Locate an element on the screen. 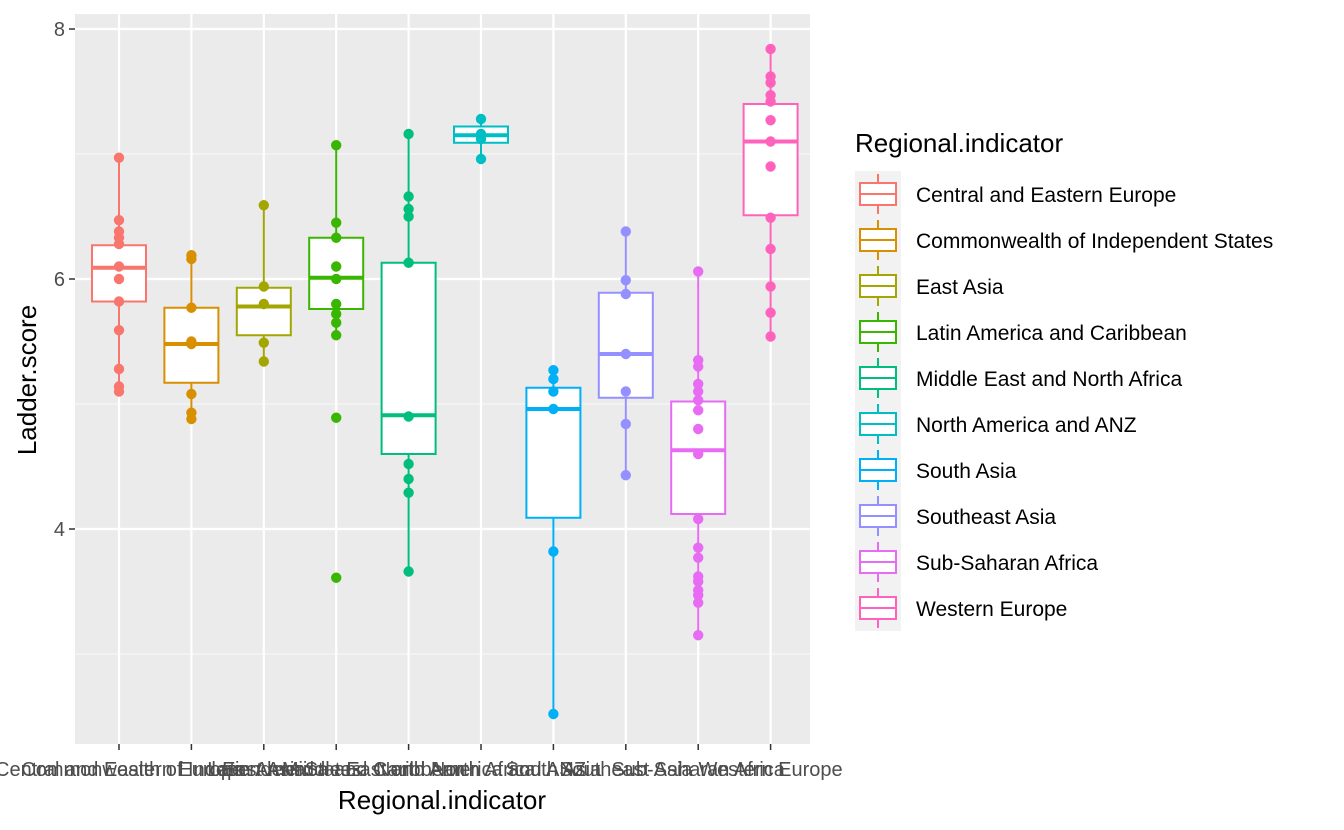 The height and width of the screenshot is (830, 1344). legend-item: Central and Eastern Europe is located at coordinates (1017, 194).